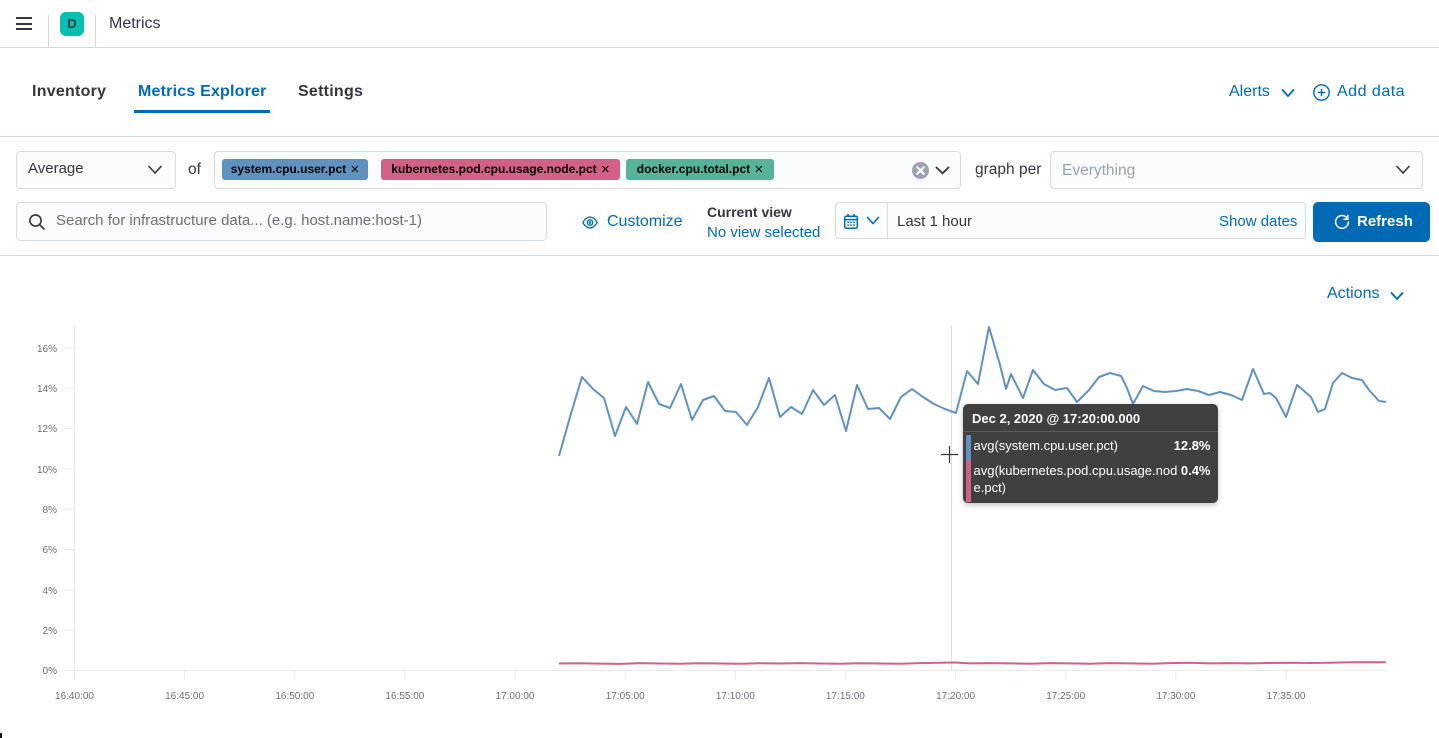 The height and width of the screenshot is (738, 1439). I want to click on svg-text: 0%, so click(50, 671).